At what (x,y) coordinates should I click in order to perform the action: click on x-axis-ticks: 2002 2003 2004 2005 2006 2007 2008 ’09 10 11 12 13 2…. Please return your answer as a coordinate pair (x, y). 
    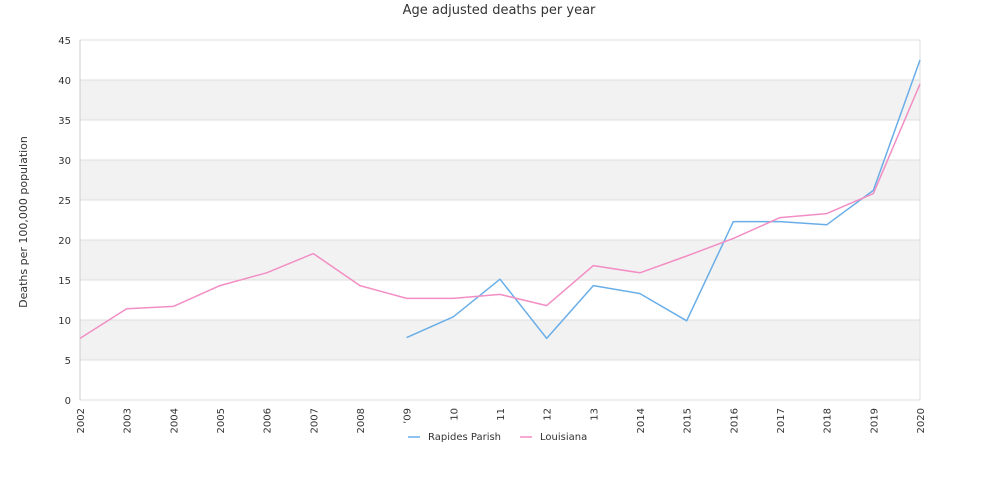
    Looking at the image, I should click on (501, 420).